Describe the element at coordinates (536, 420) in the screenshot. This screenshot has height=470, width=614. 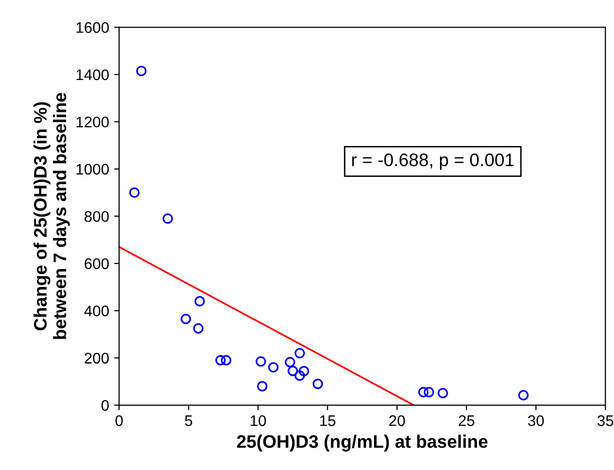
I see `x-tick-label: 30` at that location.